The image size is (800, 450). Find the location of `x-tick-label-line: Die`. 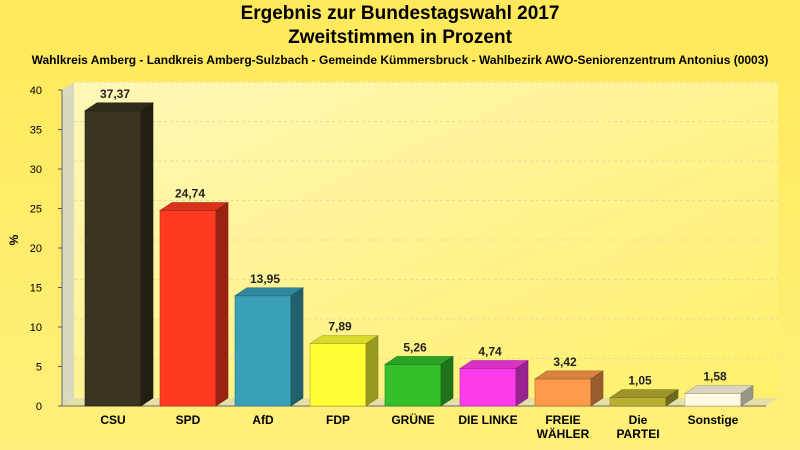

x-tick-label-line: Die is located at coordinates (638, 420).